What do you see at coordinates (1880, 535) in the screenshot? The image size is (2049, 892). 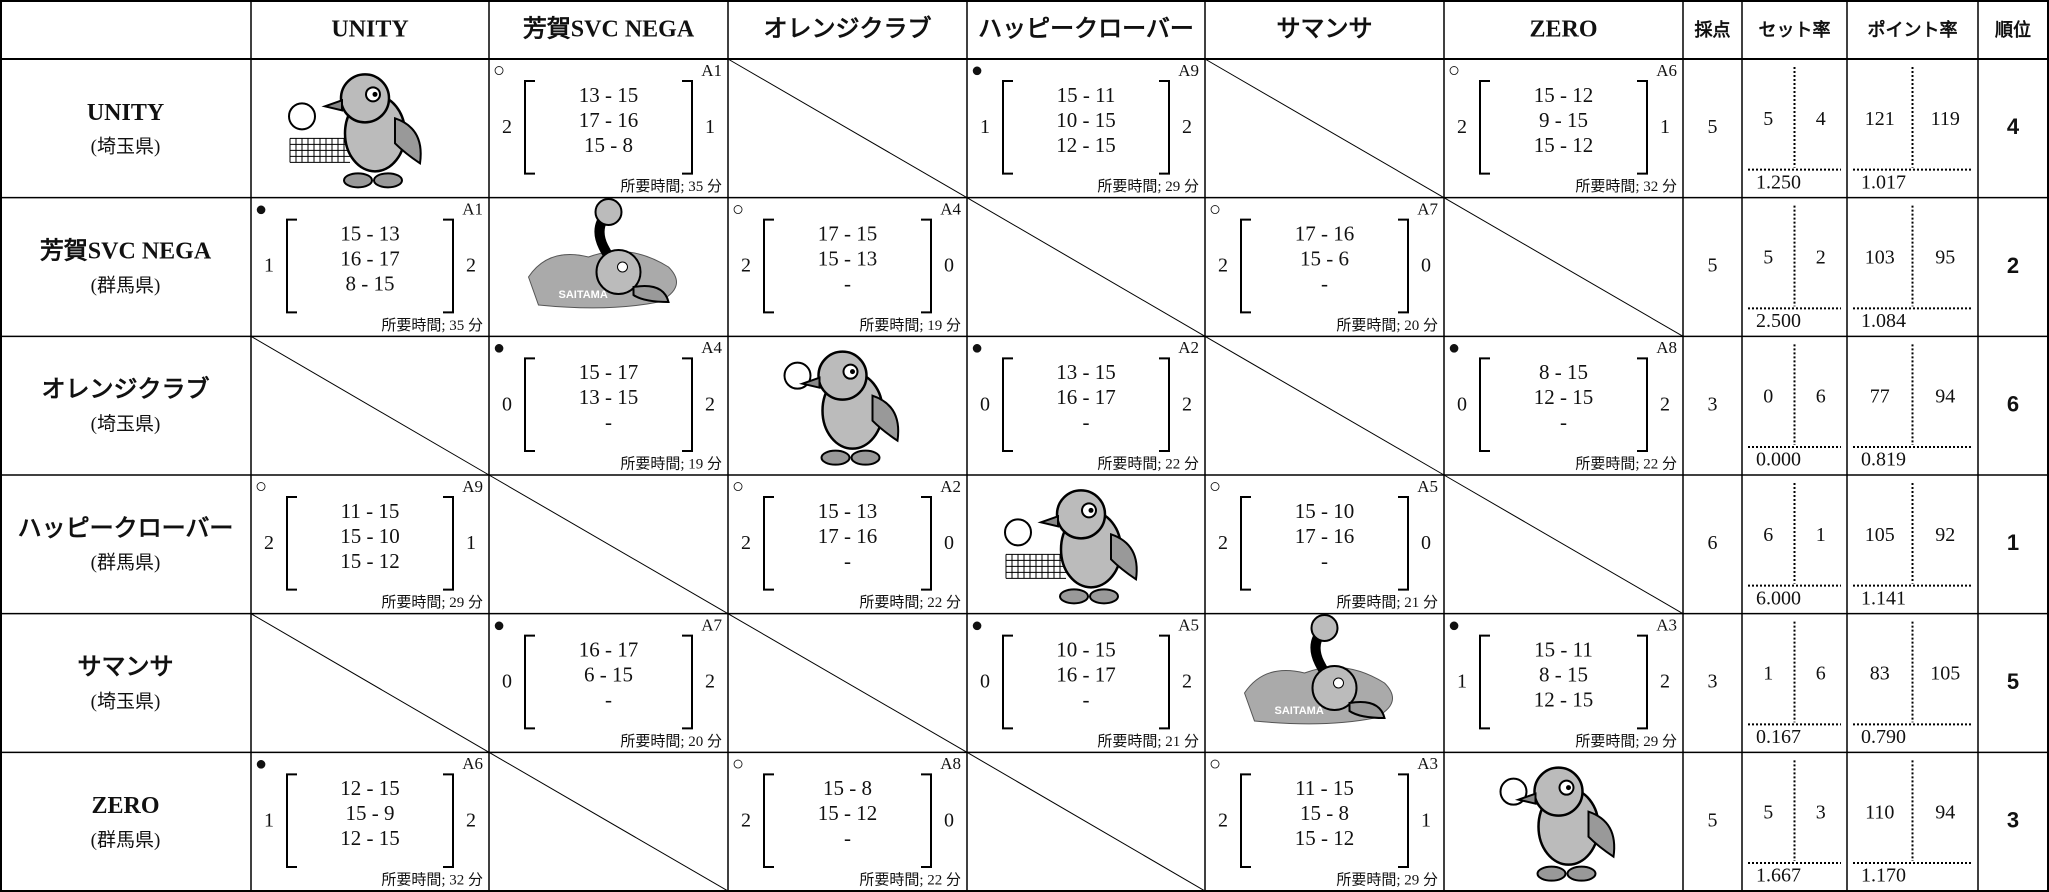 I see `stat-value: 105` at bounding box center [1880, 535].